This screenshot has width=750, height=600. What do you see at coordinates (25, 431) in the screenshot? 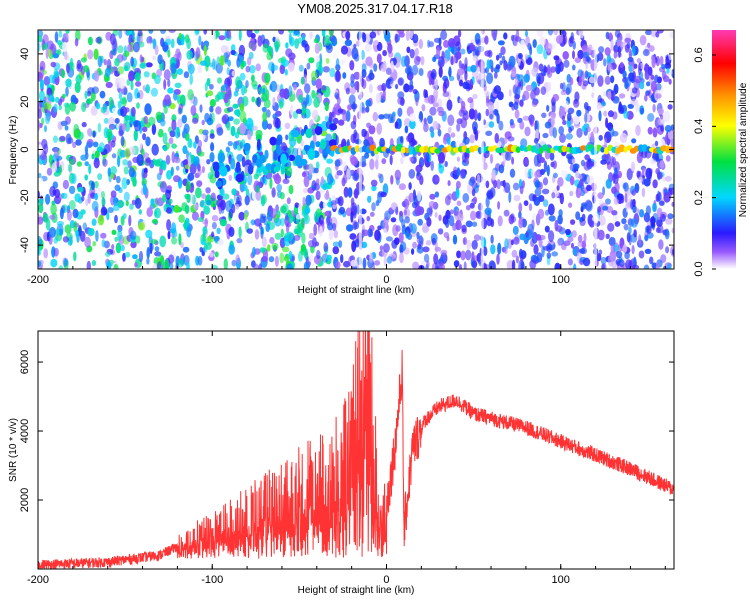
I see `y-tick-label: 4000` at bounding box center [25, 431].